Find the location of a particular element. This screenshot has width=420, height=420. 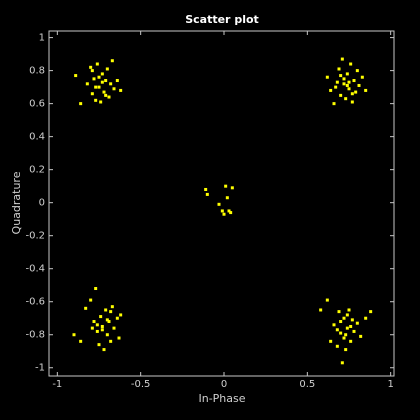

x-axis-label: In-Phase is located at coordinates (221, 398).